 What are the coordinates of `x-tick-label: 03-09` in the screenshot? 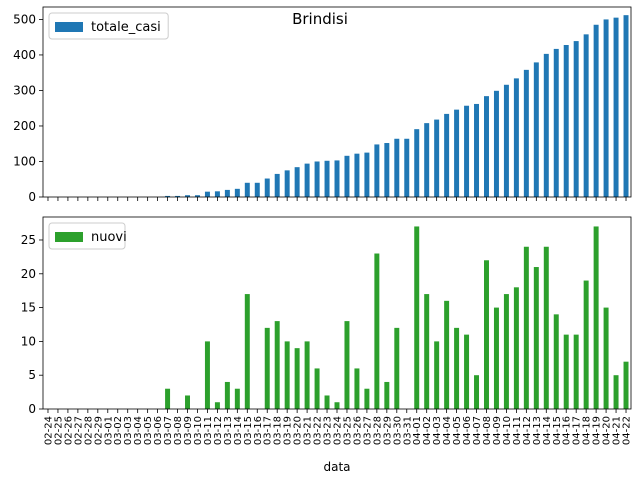 It's located at (188, 430).